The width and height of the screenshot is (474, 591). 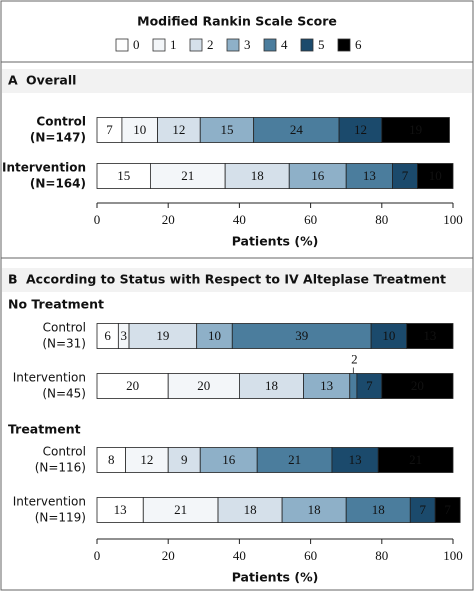 What do you see at coordinates (51, 80) in the screenshot?
I see `panel-title: Overall` at bounding box center [51, 80].